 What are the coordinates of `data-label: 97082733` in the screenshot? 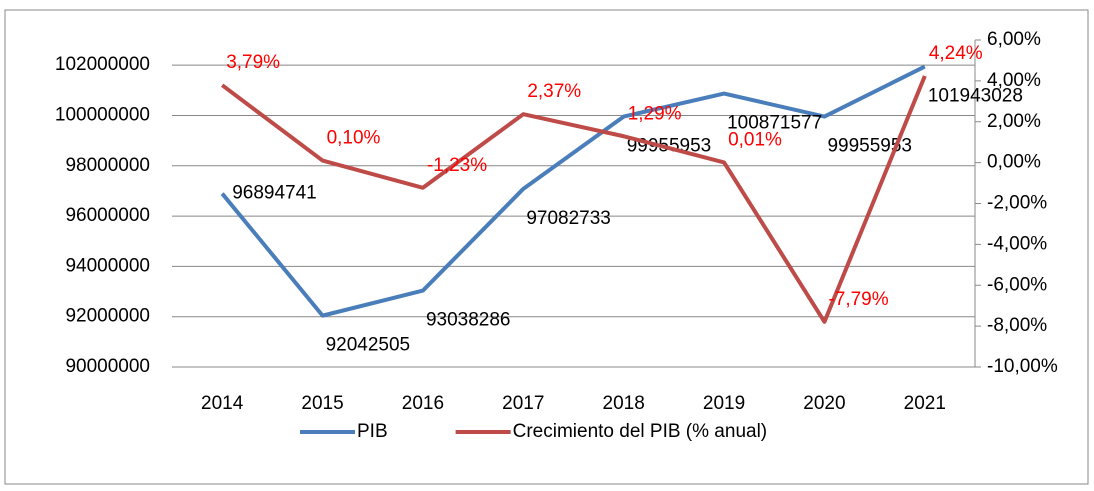 It's located at (568, 218).